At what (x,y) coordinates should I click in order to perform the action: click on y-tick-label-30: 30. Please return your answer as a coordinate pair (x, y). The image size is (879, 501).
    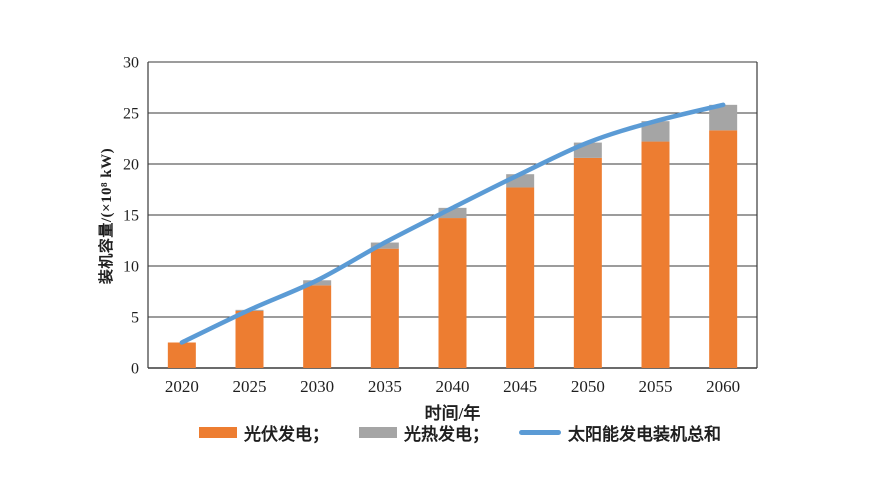
    Looking at the image, I should click on (131, 63).